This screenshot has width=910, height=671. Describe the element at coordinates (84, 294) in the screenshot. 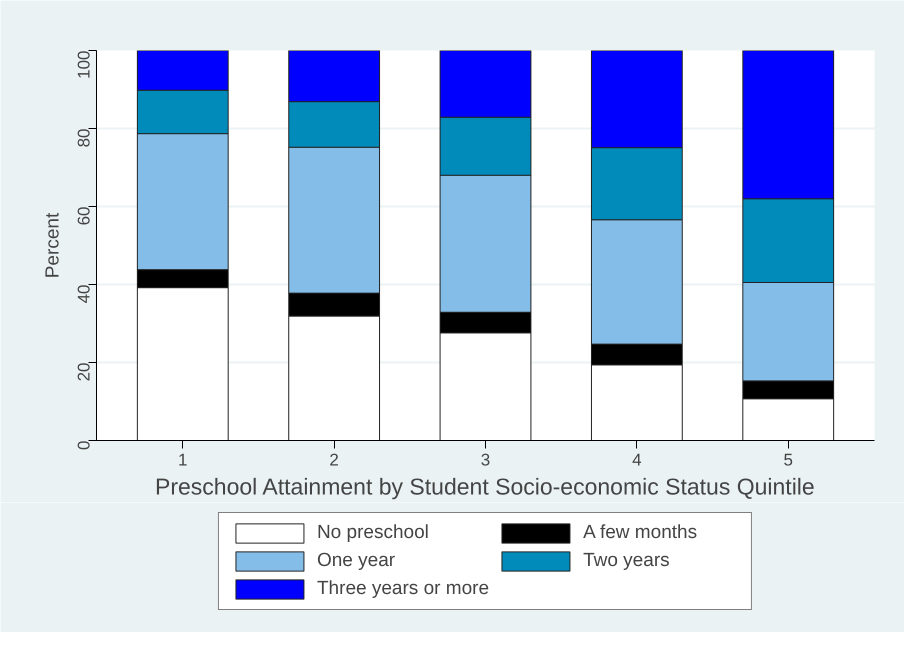

I see `y-tick-label: 40` at that location.